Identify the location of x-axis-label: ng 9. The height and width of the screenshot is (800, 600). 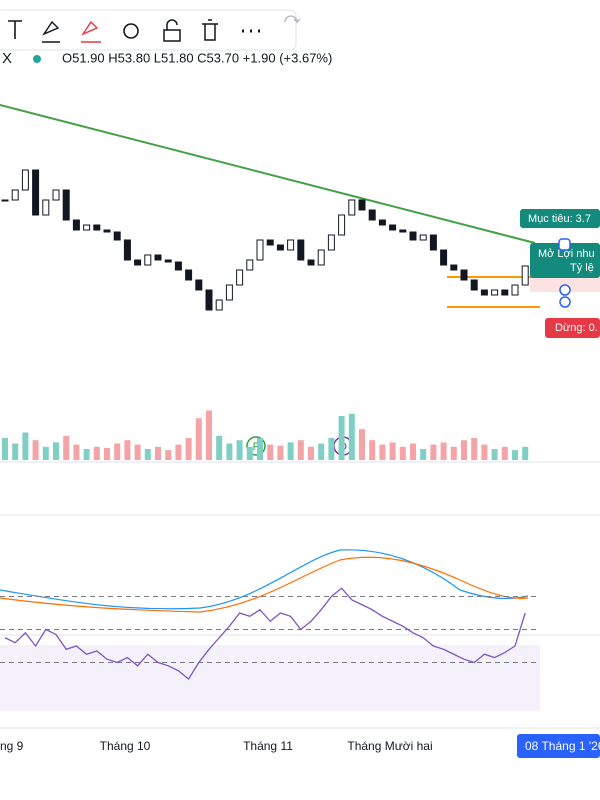
(12, 746).